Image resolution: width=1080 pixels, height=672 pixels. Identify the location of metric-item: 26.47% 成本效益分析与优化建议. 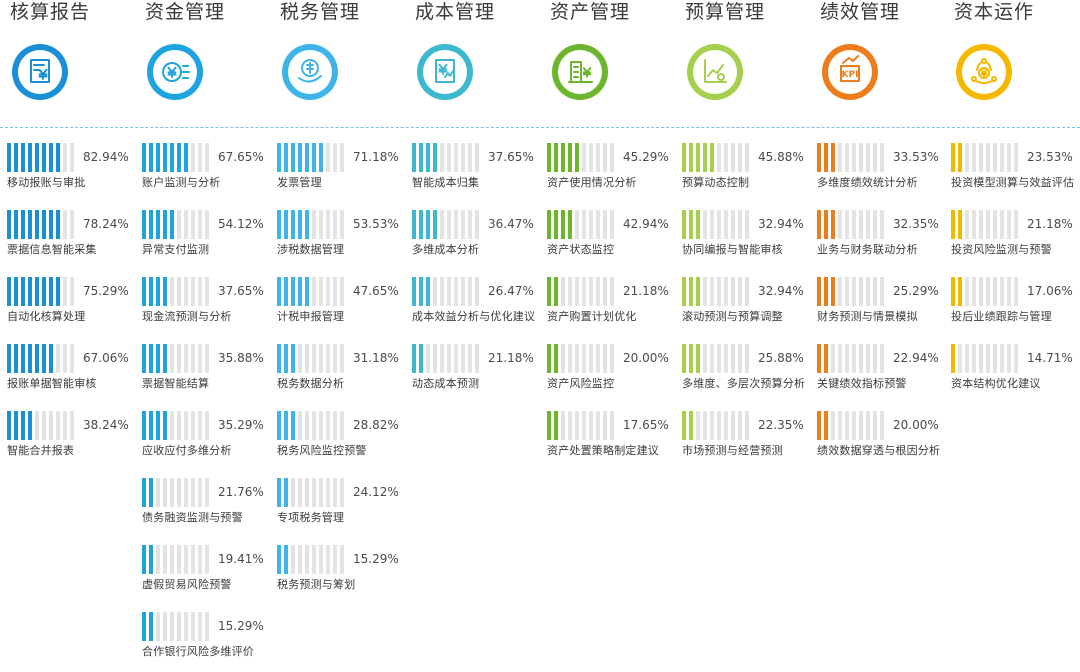
(478, 300).